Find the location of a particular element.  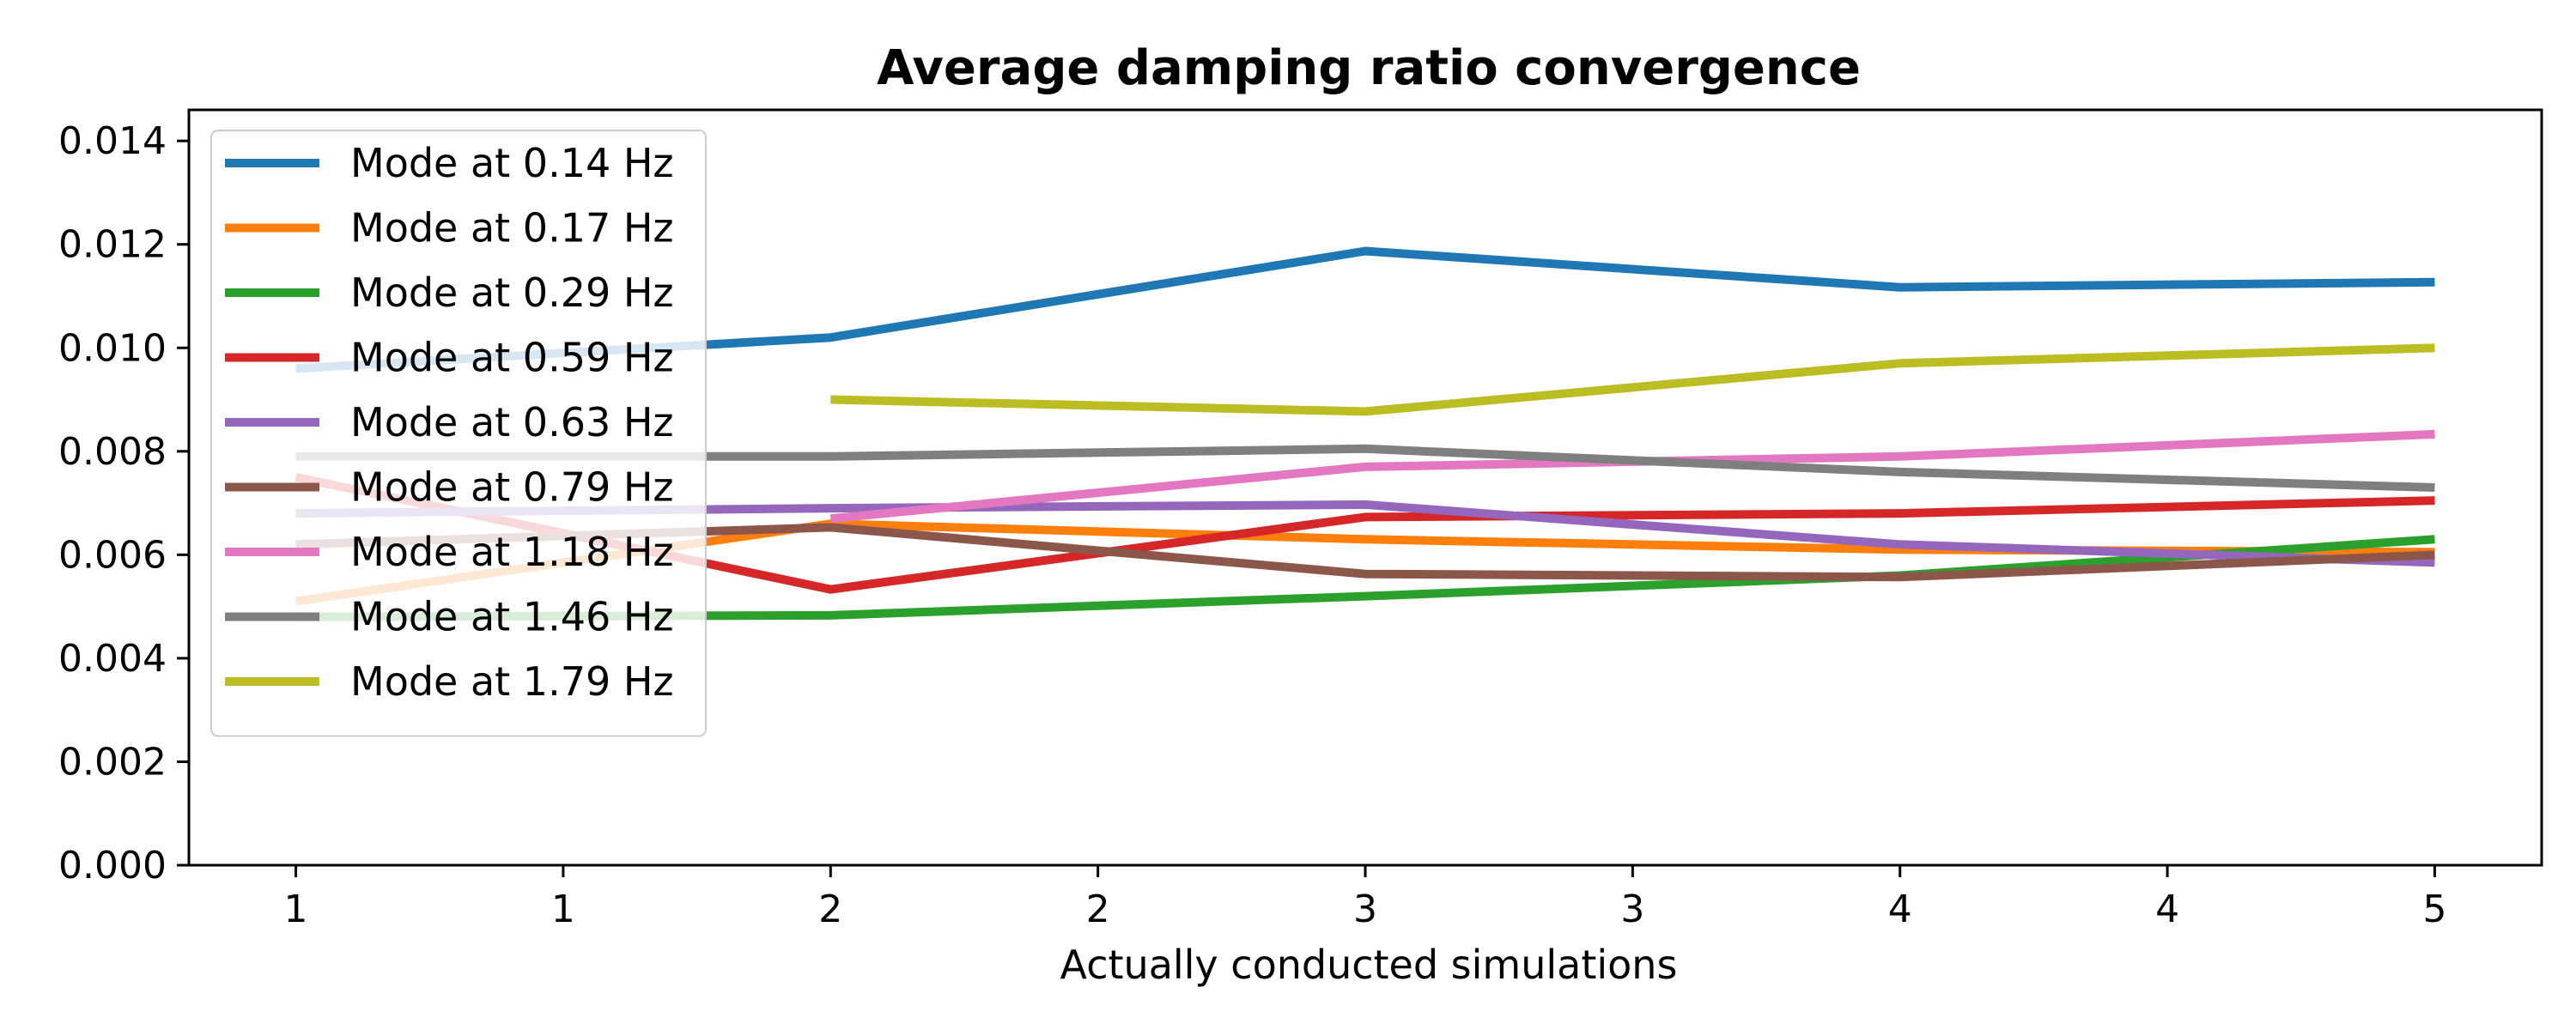

y-tick-label: 0.004 is located at coordinates (112, 659).